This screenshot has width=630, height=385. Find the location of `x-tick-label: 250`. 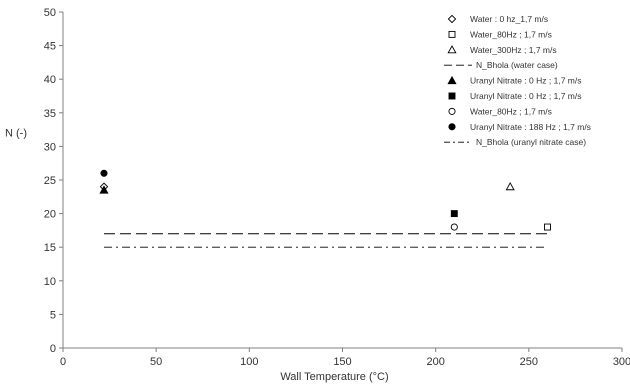

x-tick-label: 250 is located at coordinates (529, 362).